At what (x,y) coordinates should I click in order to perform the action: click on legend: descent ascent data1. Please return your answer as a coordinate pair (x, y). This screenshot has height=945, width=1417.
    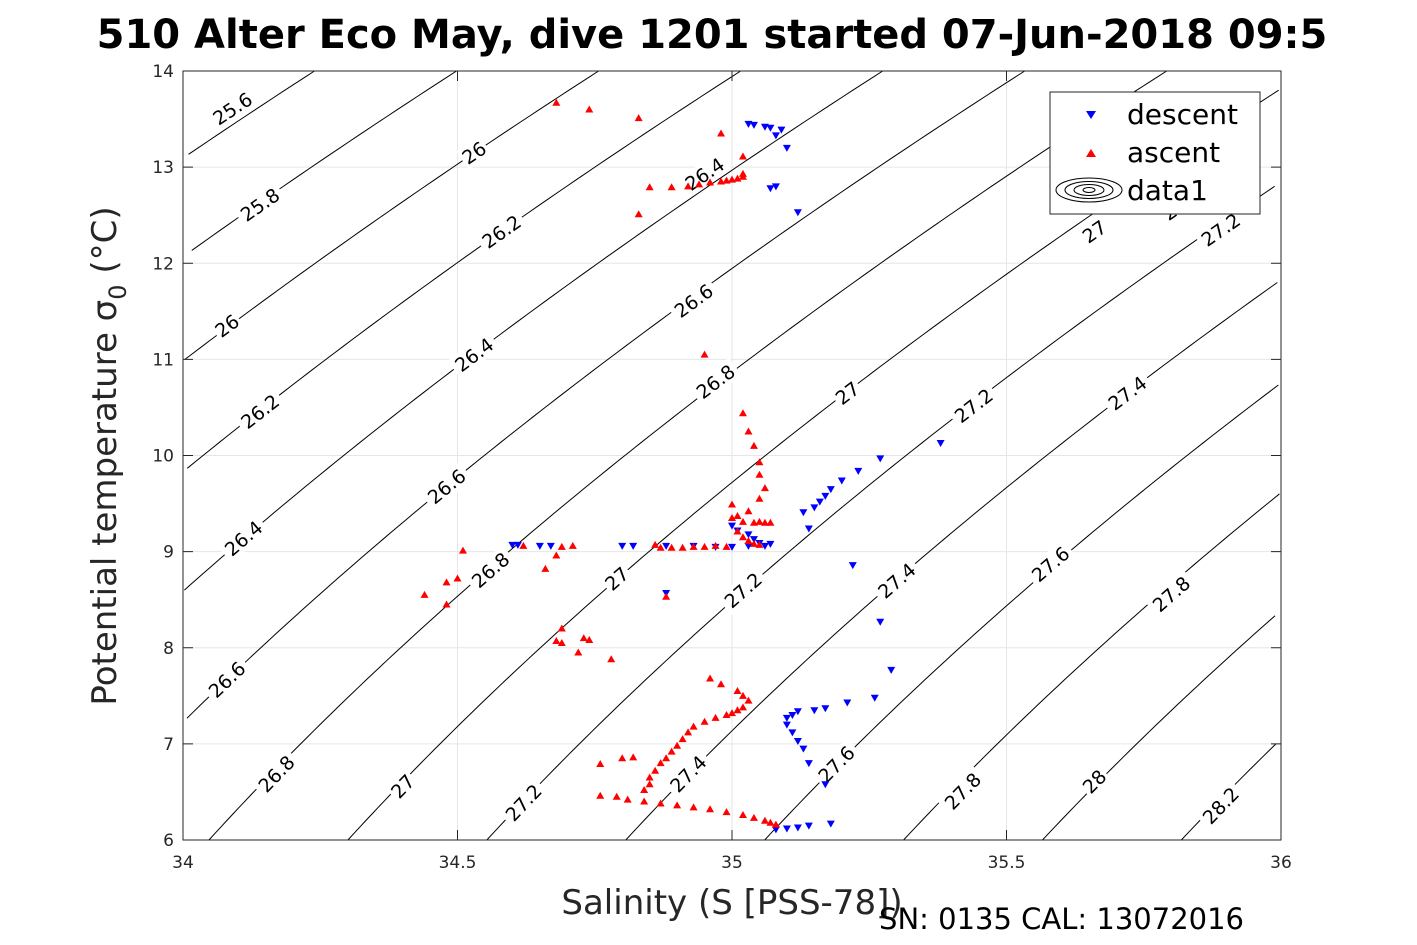
    Looking at the image, I should click on (1155, 153).